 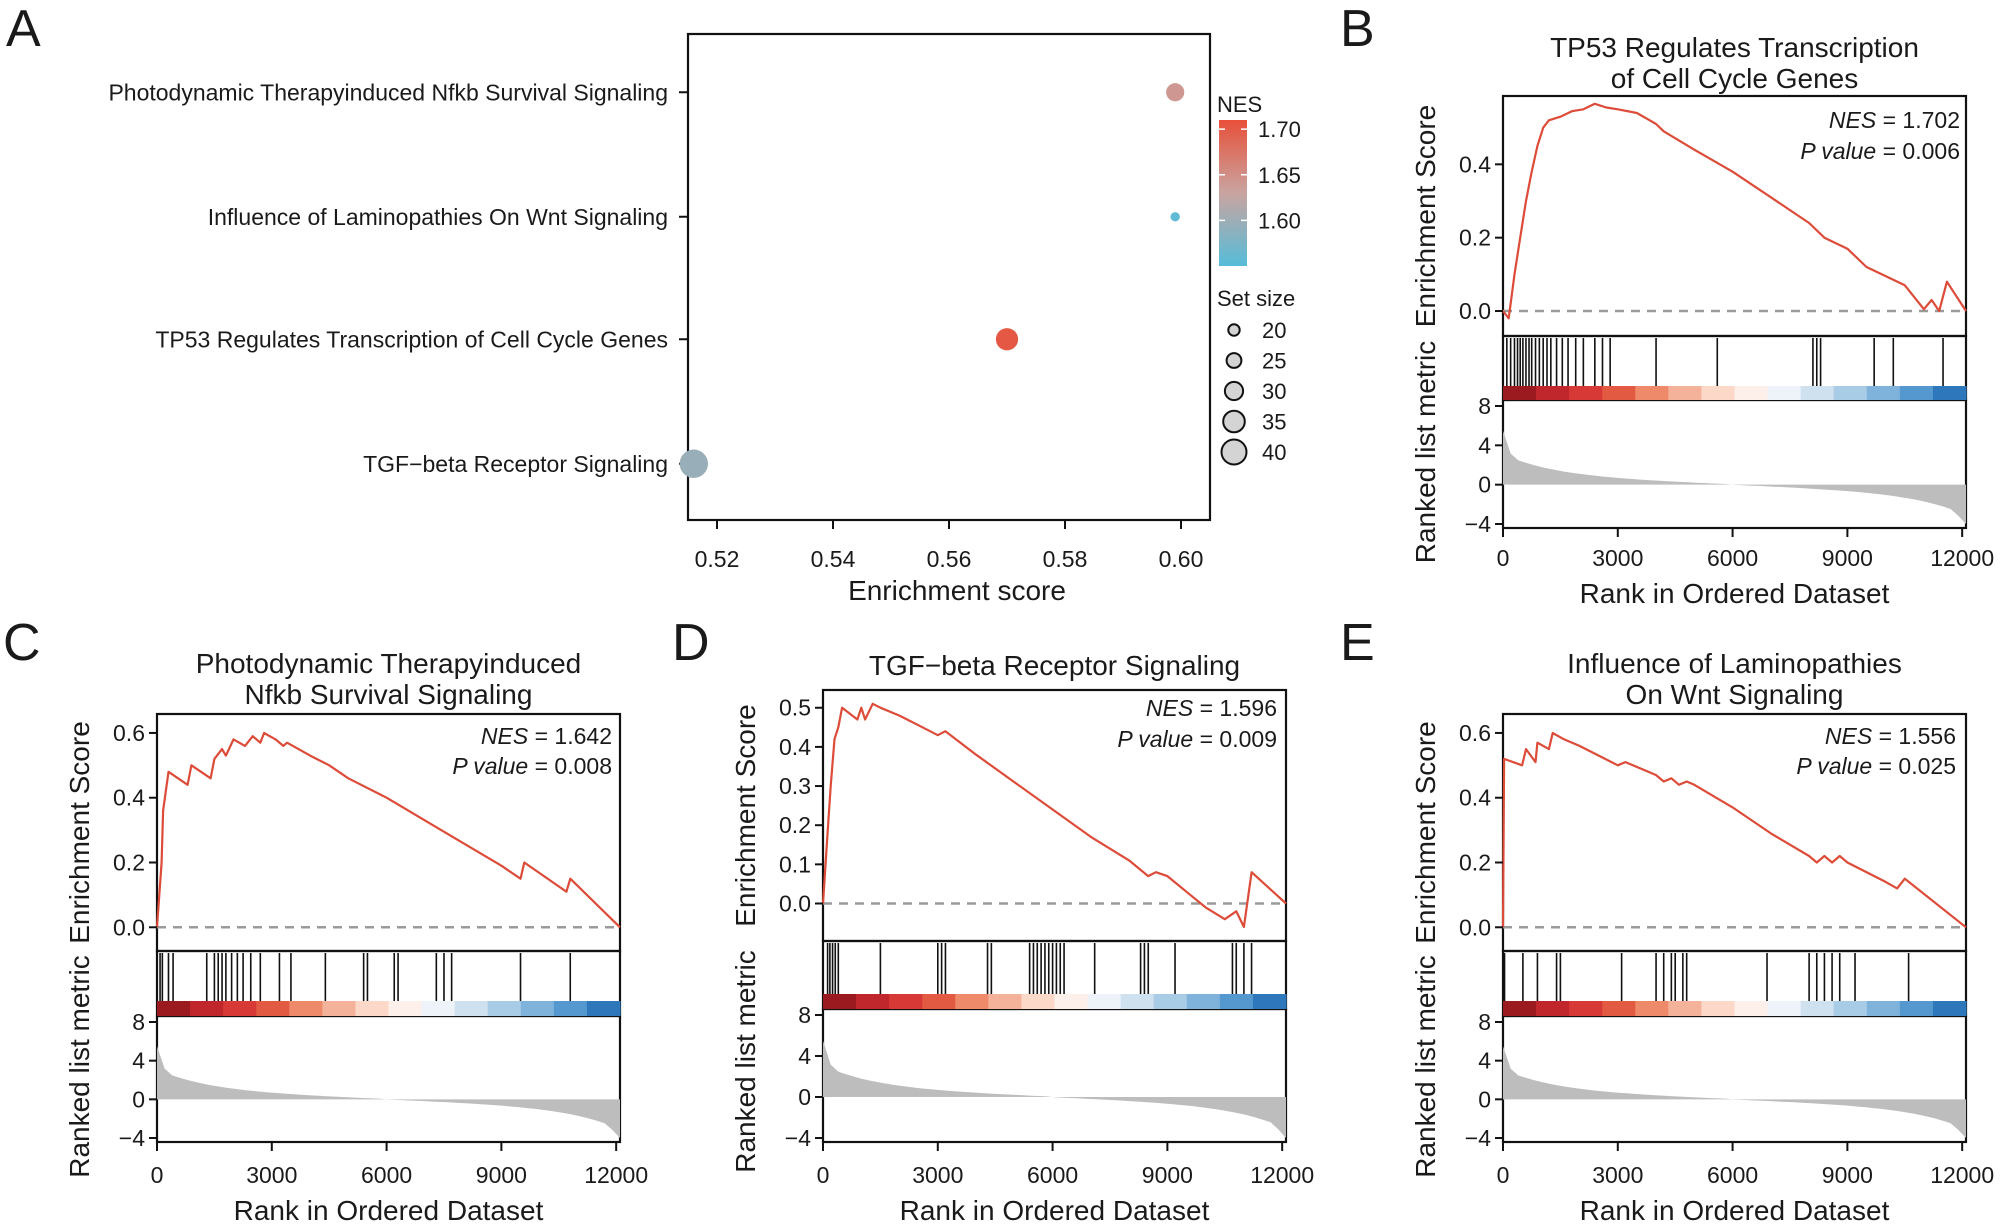 I want to click on p-value: = 0.009, so click(x=1235, y=739).